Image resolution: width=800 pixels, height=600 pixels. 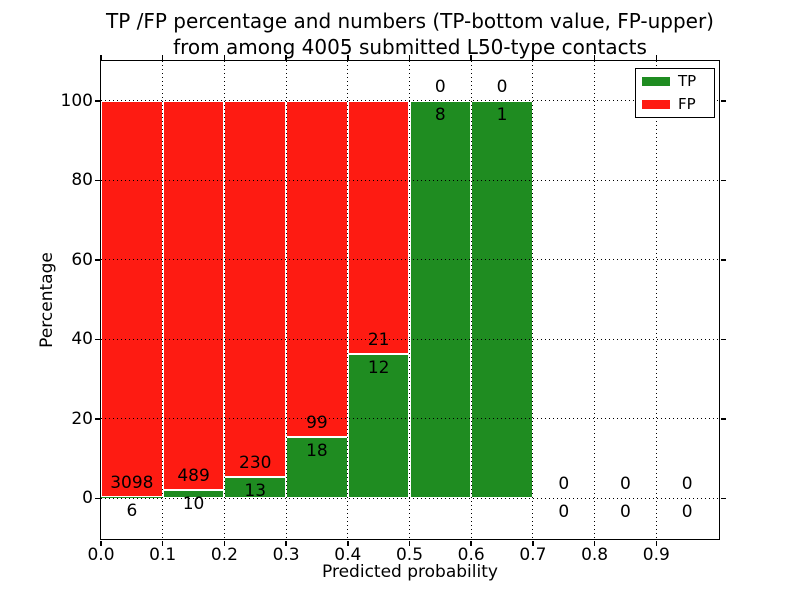 I want to click on bar-count-tp: 8, so click(x=440, y=114).